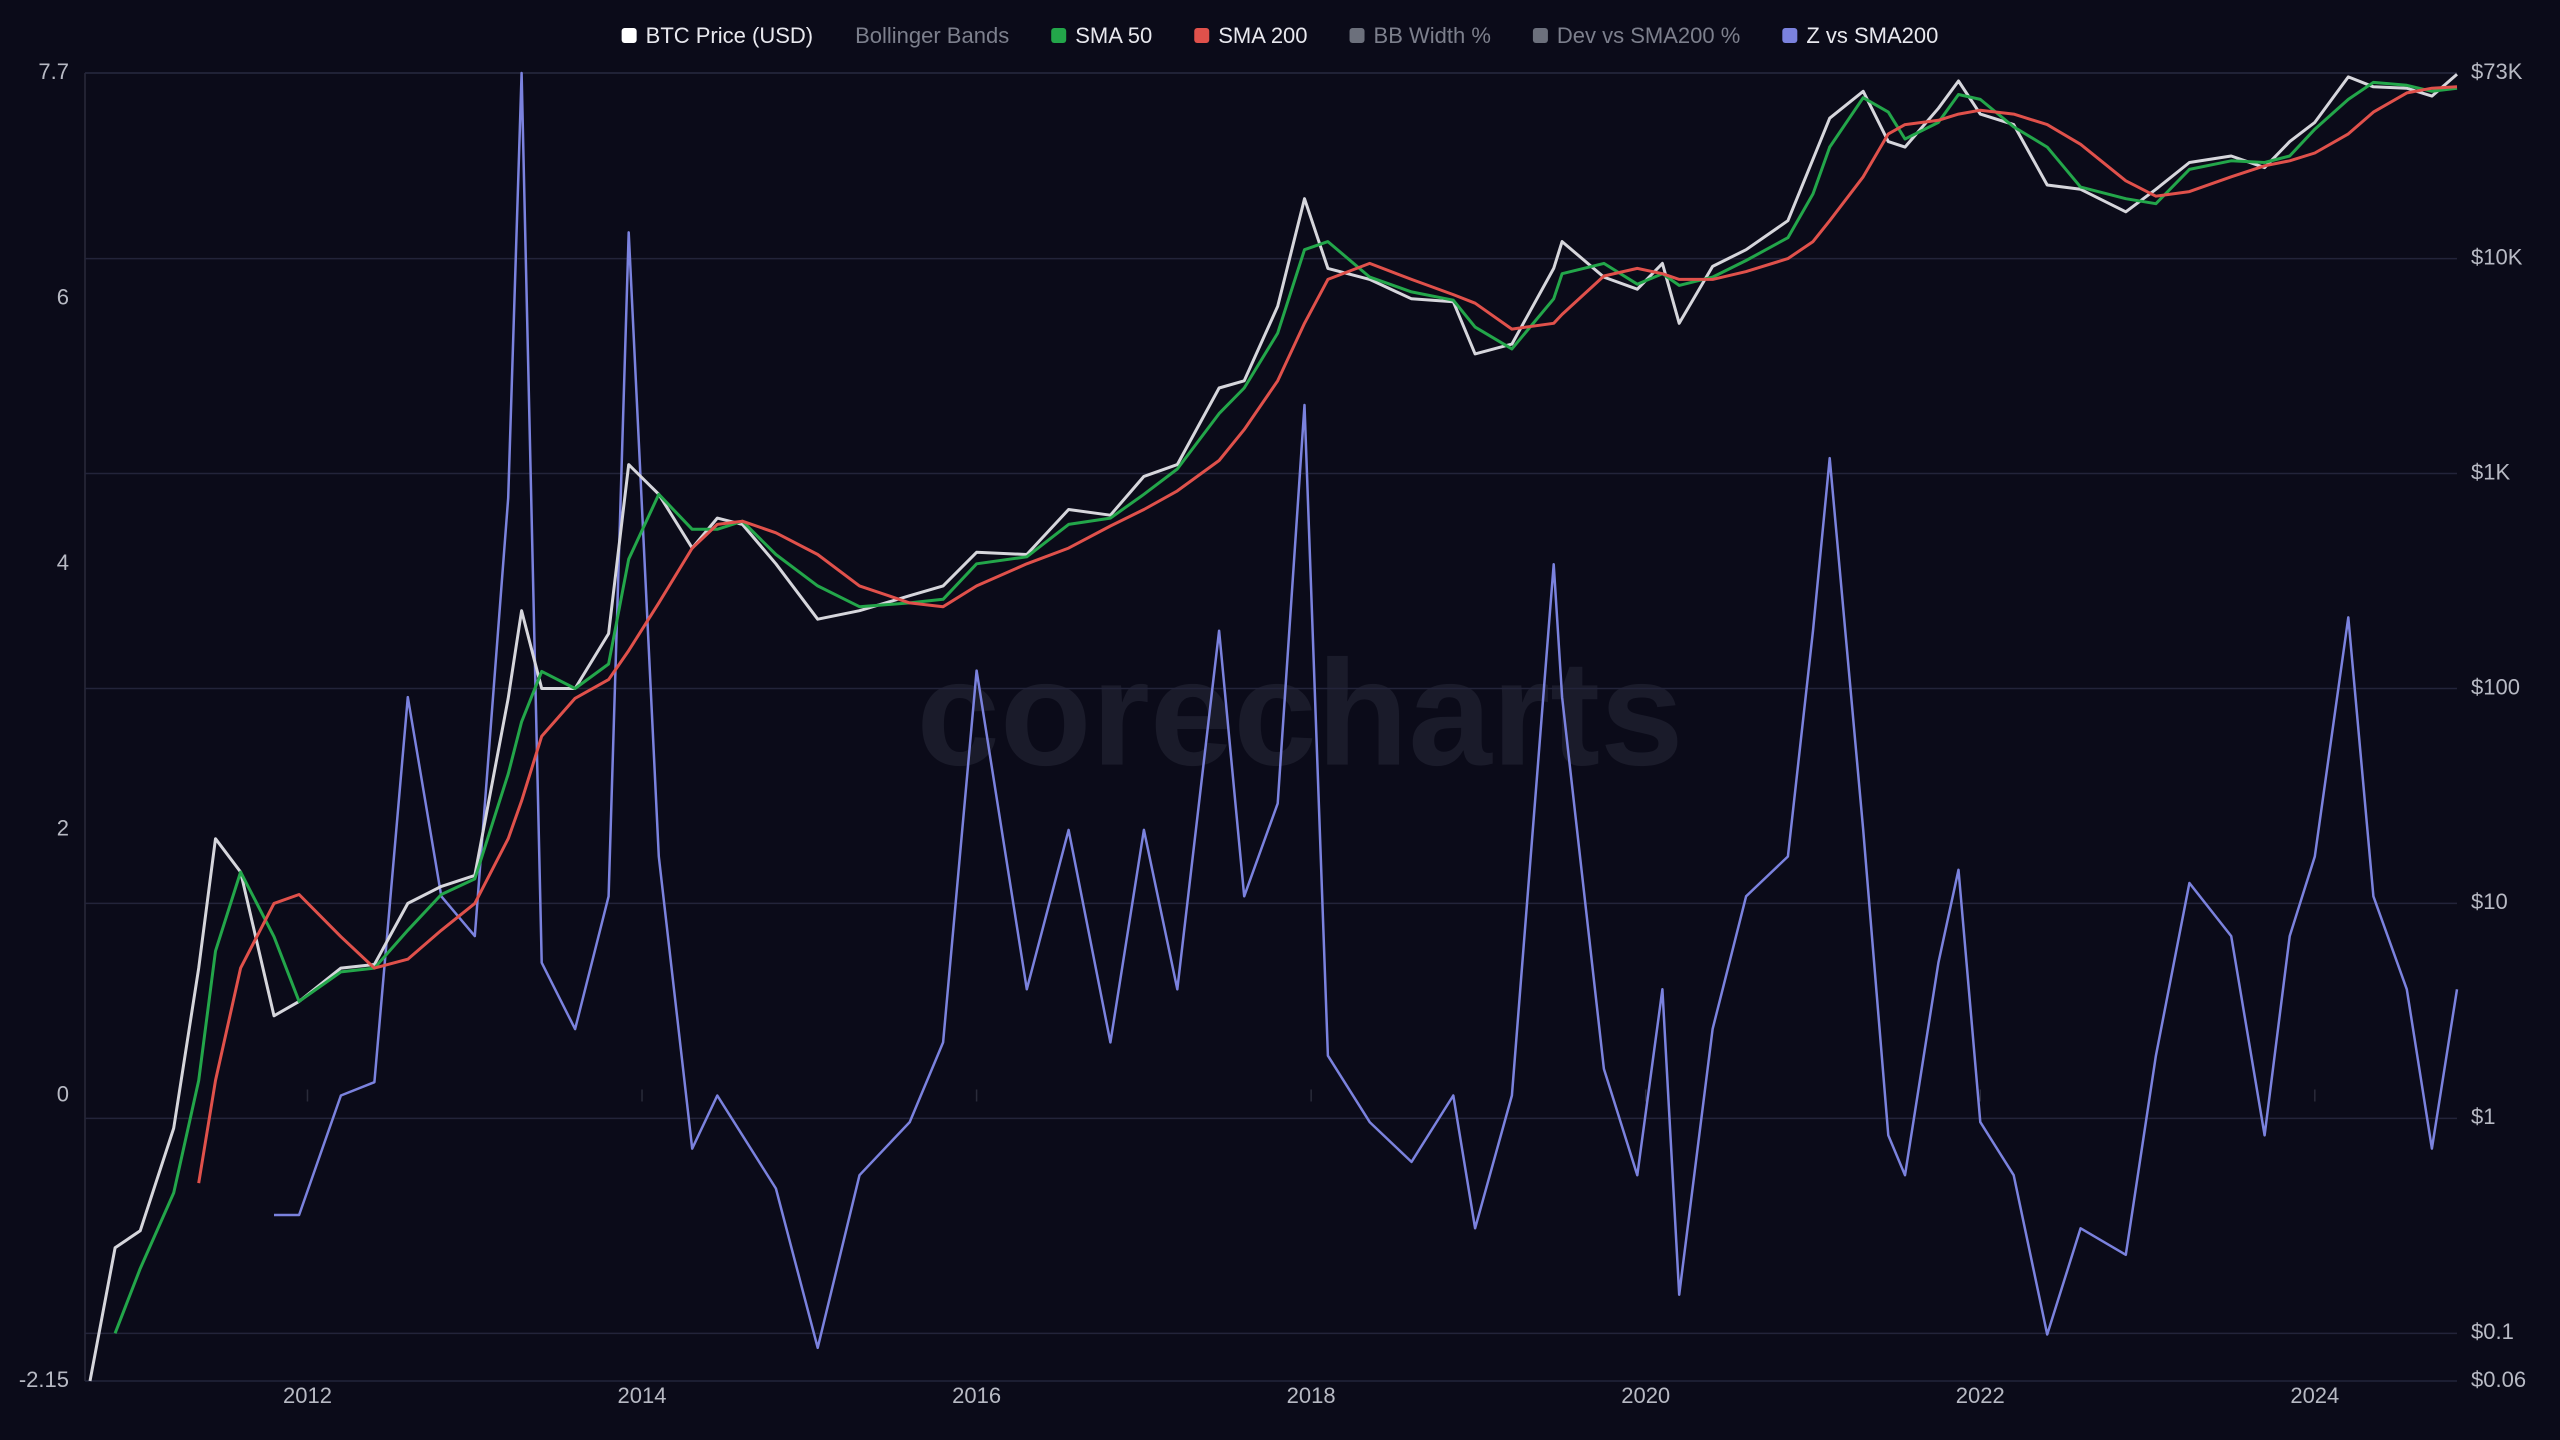 Image resolution: width=2560 pixels, height=1440 pixels. Describe the element at coordinates (63, 562) in the screenshot. I see `y-tick-label: 4` at that location.